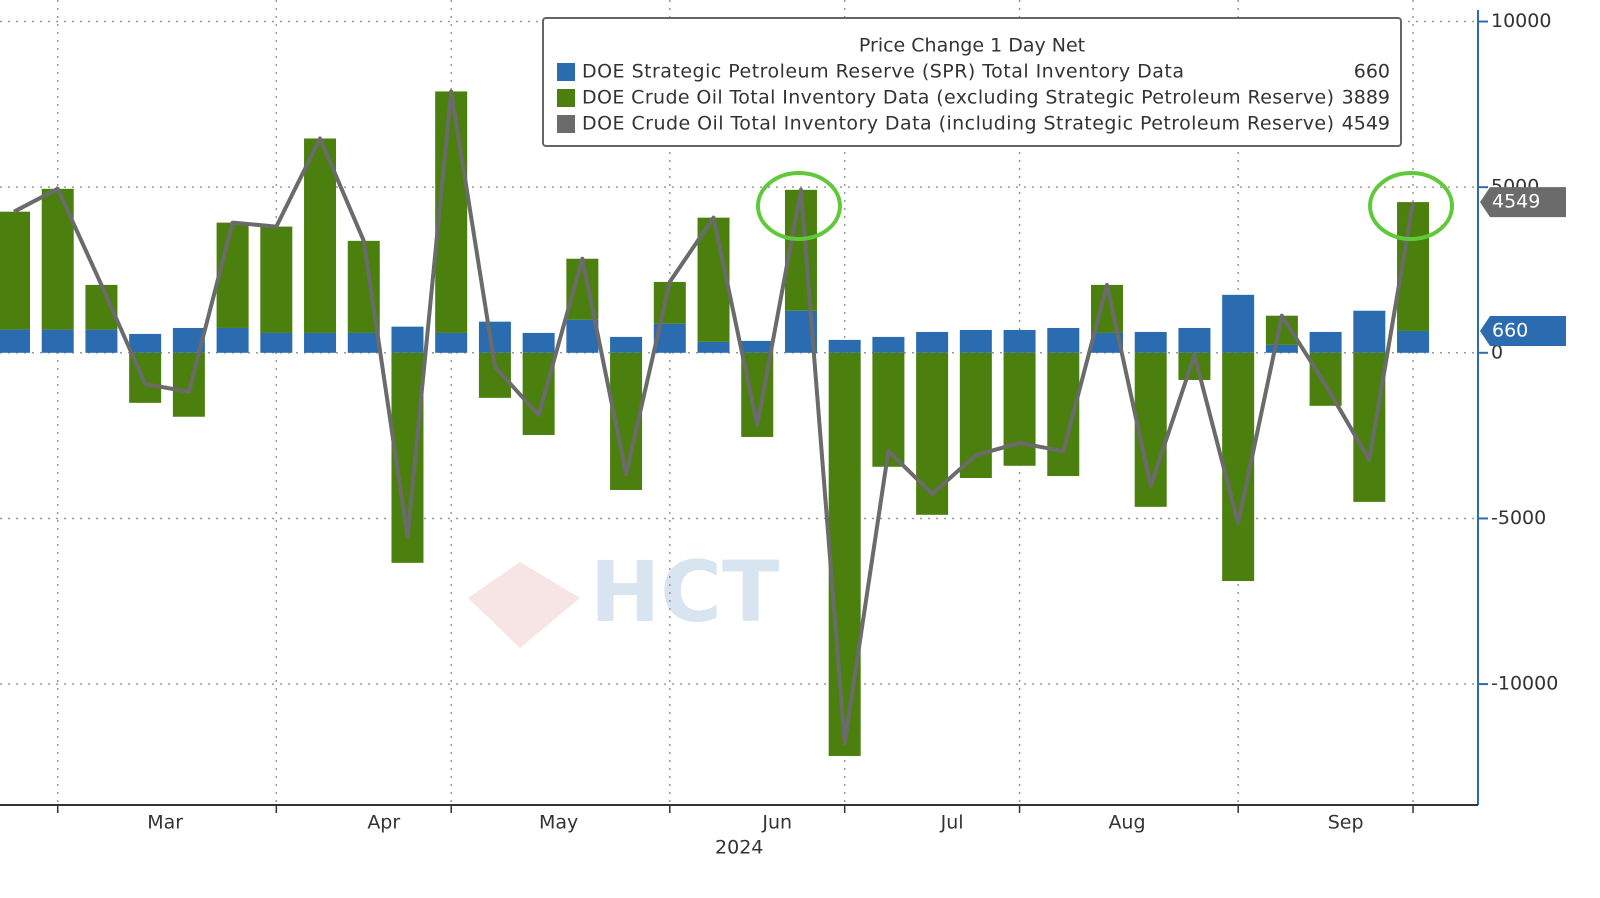 Image resolution: width=1600 pixels, height=898 pixels. What do you see at coordinates (1510, 330) in the screenshot?
I see `value-tag-label: 660` at bounding box center [1510, 330].